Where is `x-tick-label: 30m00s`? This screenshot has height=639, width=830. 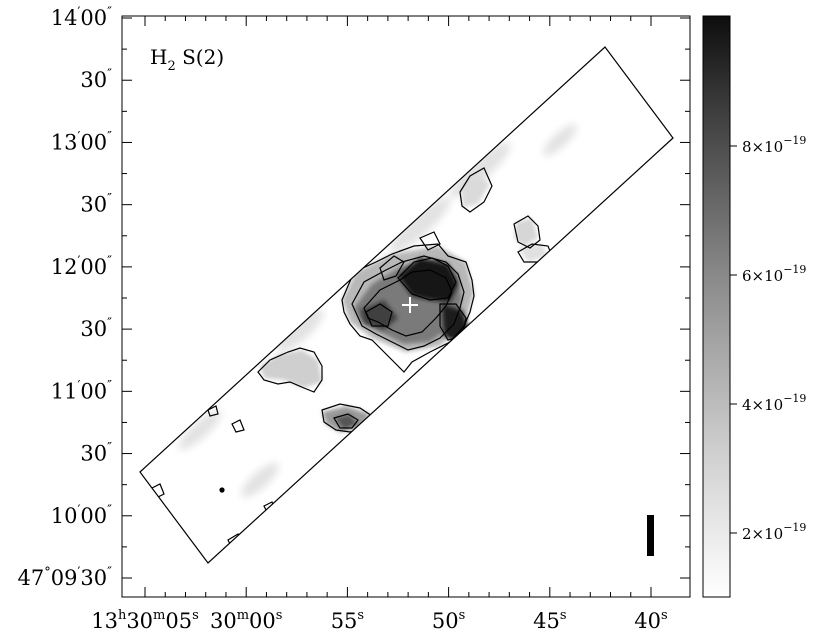 x-tick-label: 30m00s is located at coordinates (246, 620).